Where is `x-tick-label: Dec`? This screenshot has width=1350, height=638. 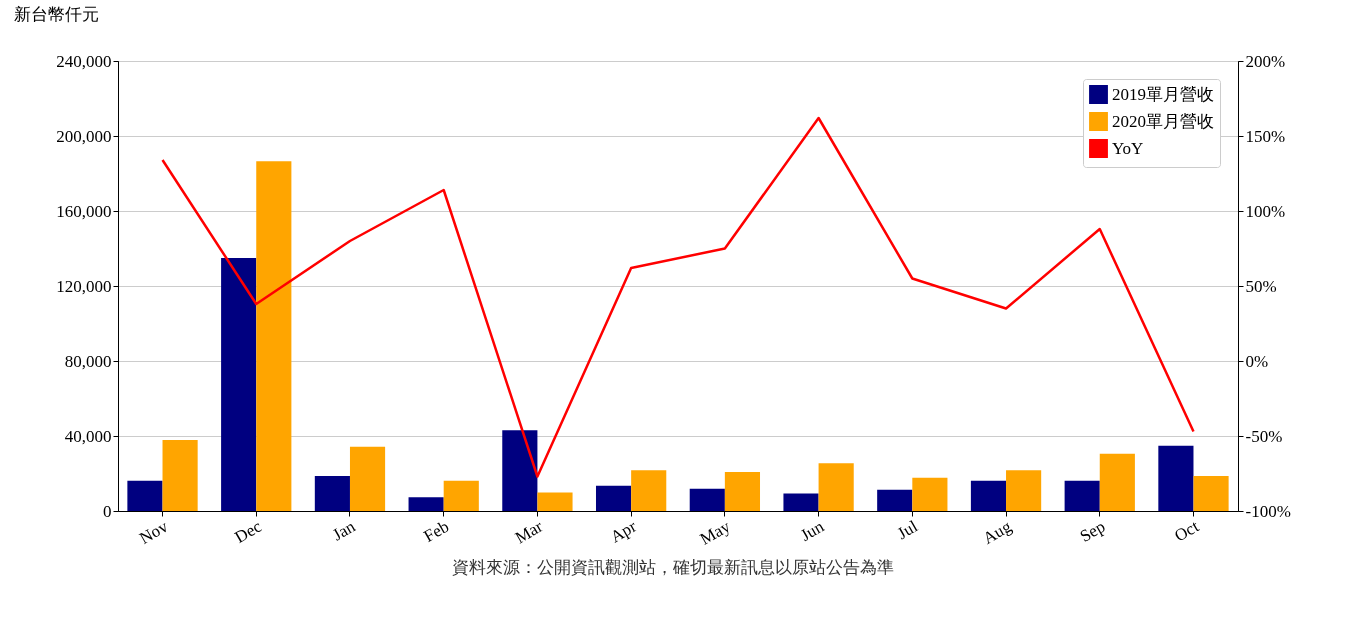 x-tick-label: Dec is located at coordinates (248, 531).